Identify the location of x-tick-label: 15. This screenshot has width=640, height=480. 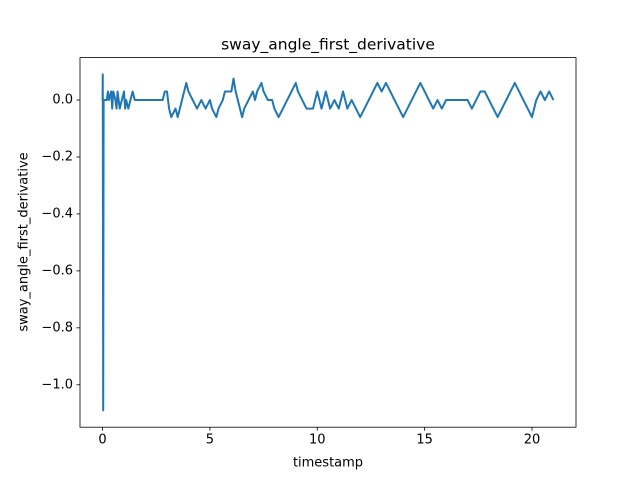
(424, 440).